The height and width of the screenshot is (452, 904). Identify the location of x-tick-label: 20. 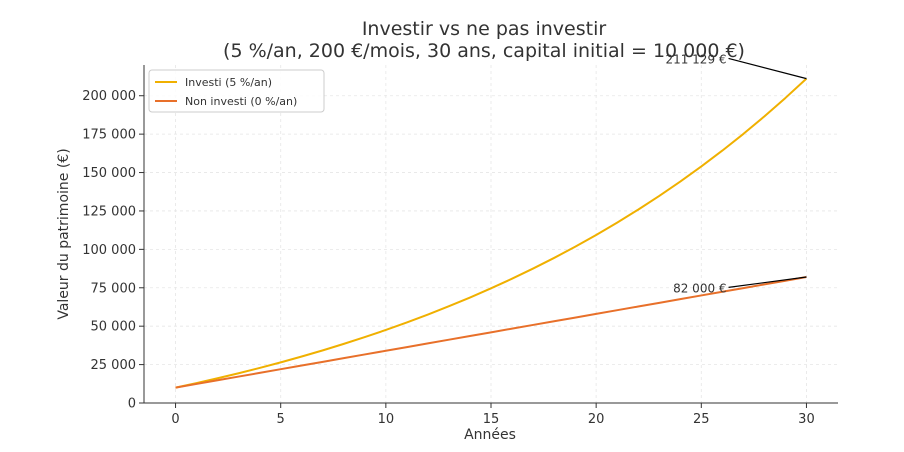
(596, 419).